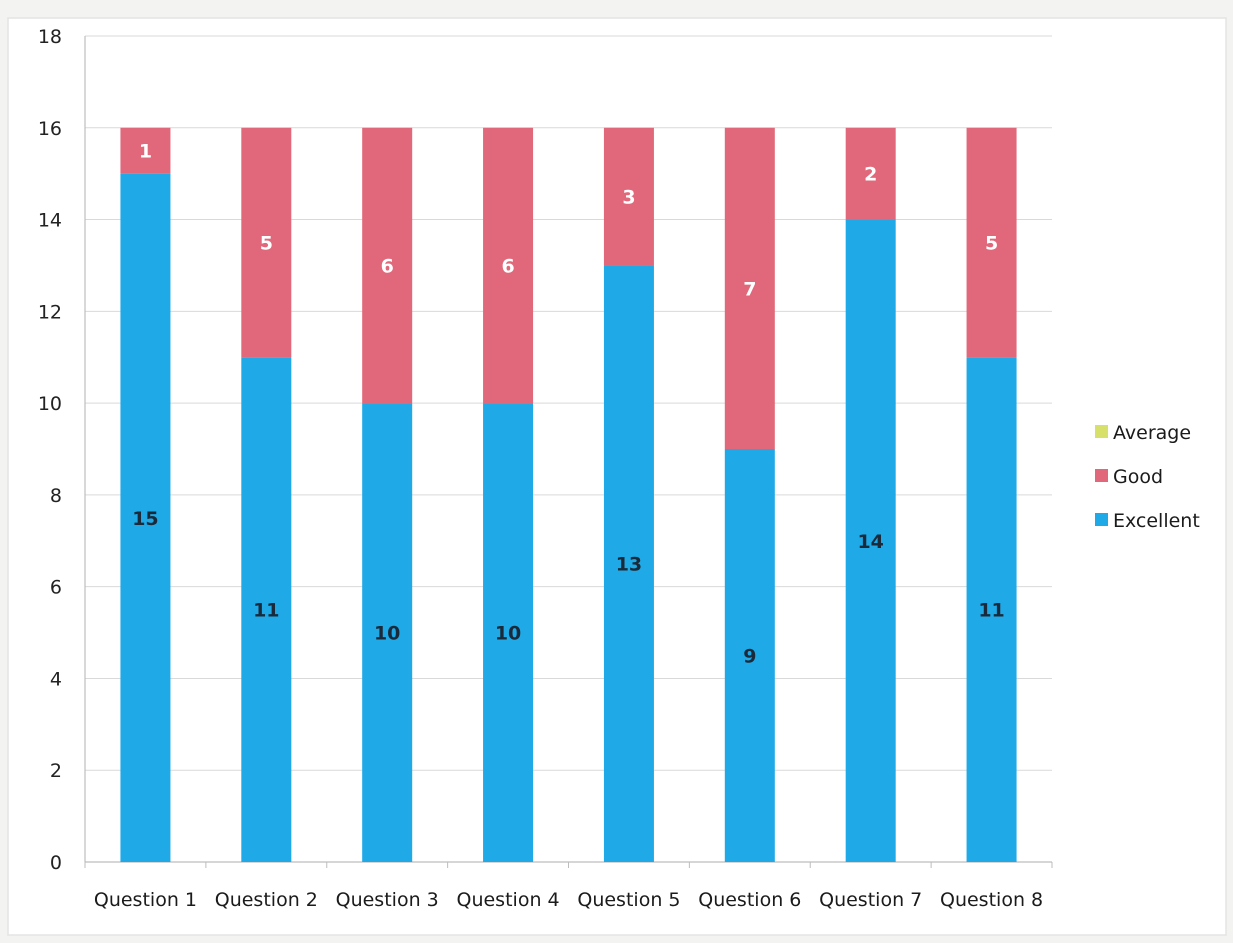  What do you see at coordinates (870, 900) in the screenshot?
I see `x-tick-label: Question 7` at bounding box center [870, 900].